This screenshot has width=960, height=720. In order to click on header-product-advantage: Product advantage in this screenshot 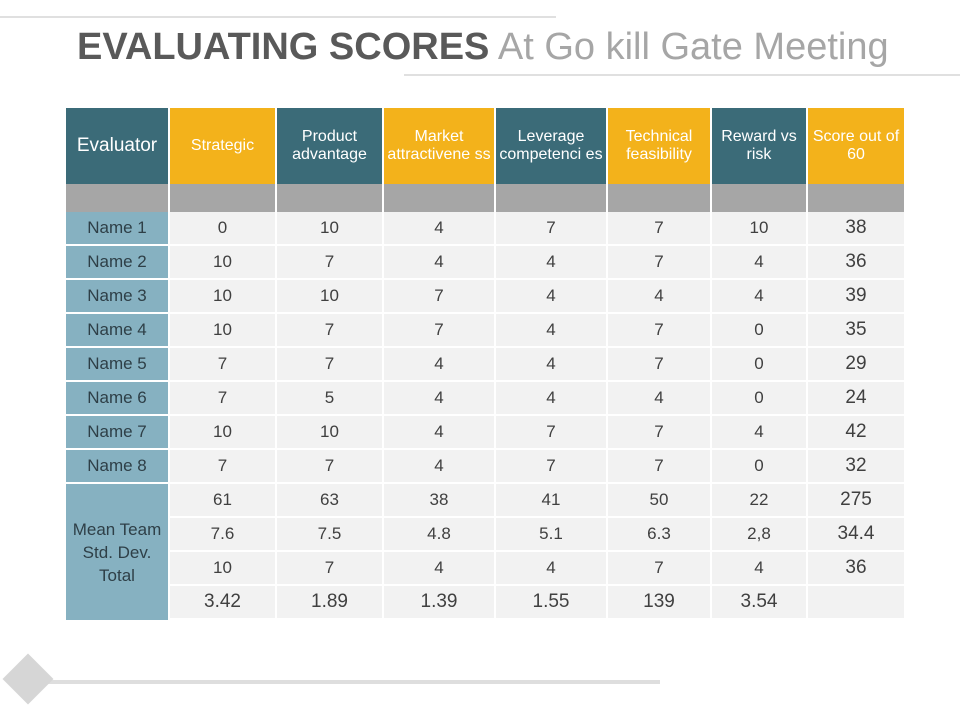, I will do `click(329, 146)`.